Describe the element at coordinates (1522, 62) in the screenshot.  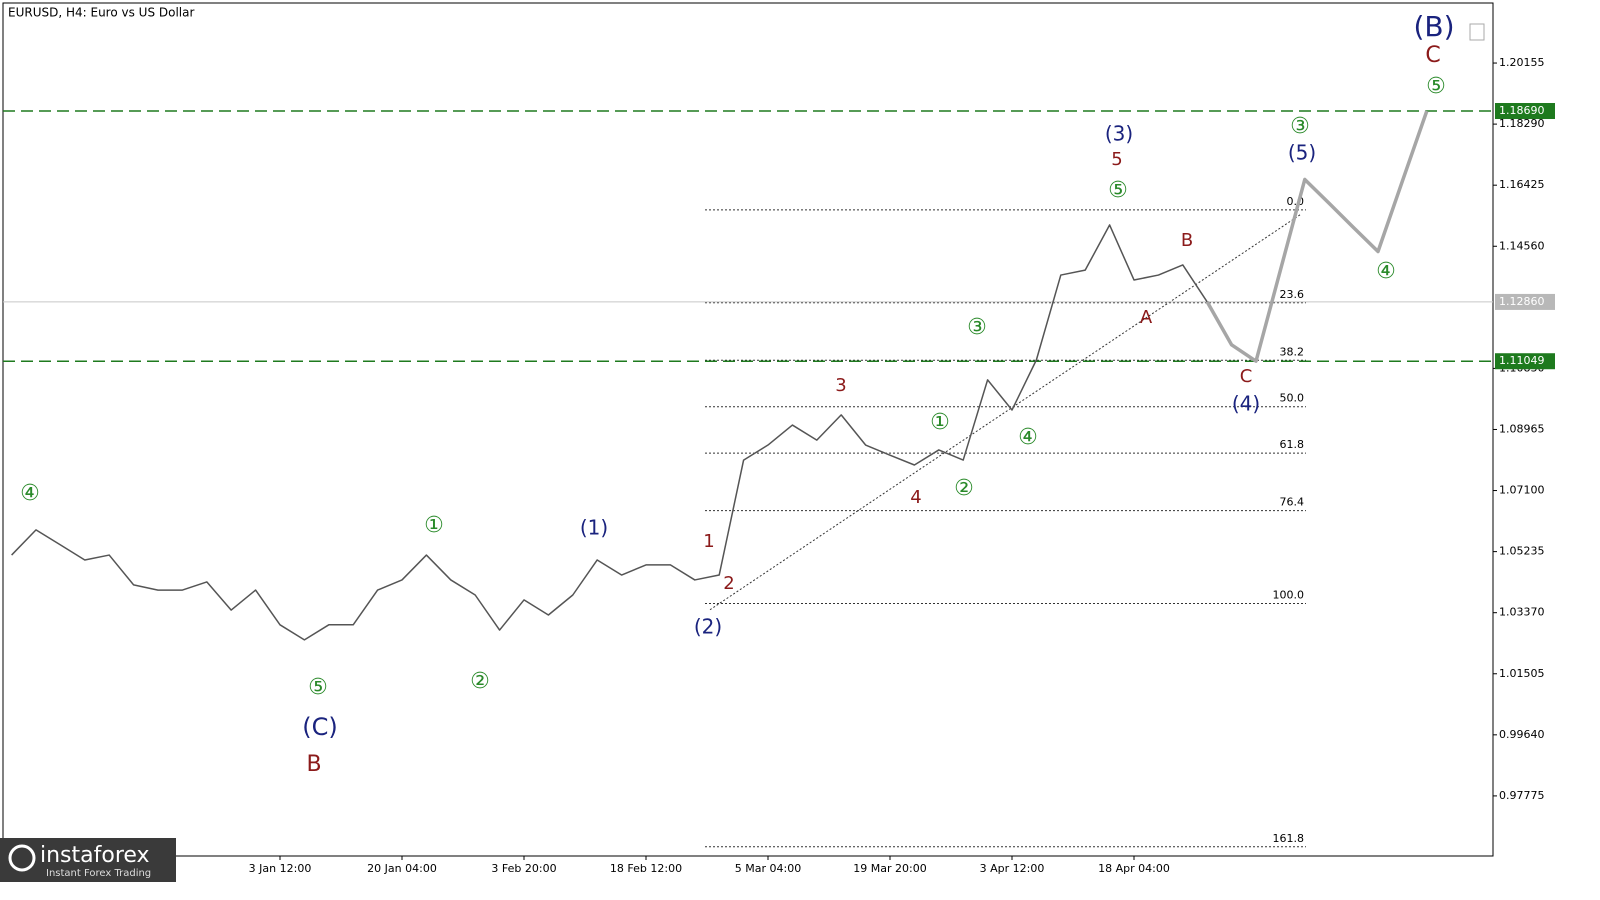
I see `y-tick-label: 1.20155` at that location.